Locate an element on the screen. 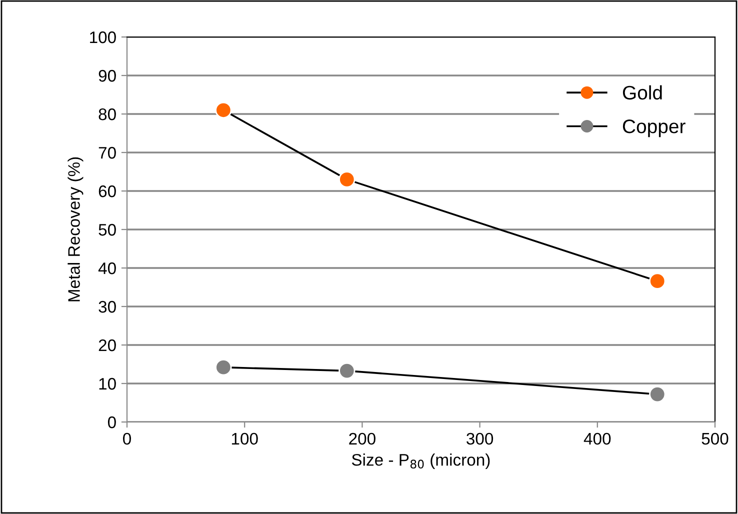 The image size is (738, 514). y-tick-label: 0 is located at coordinates (112, 422).